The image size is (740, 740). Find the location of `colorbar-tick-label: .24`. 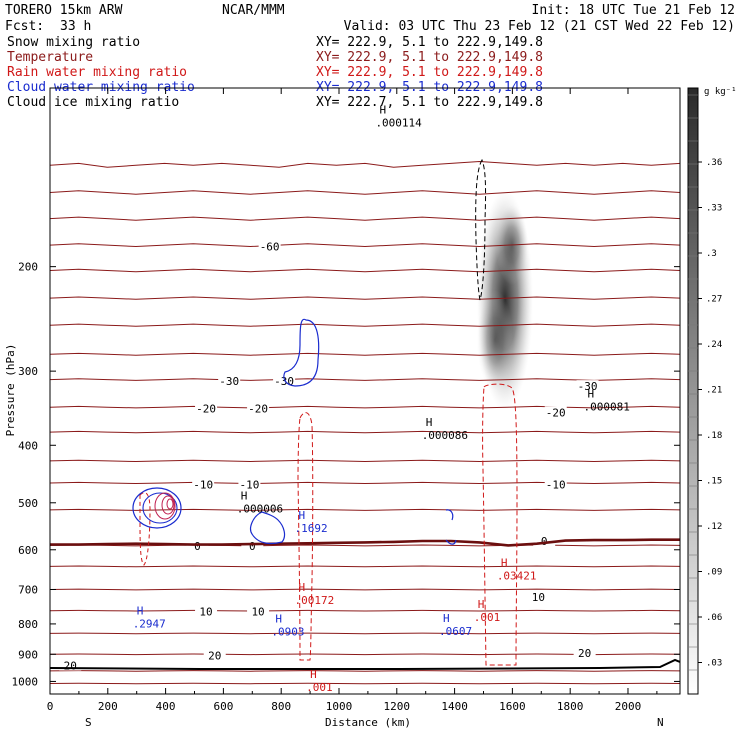

colorbar-tick-label: .24 is located at coordinates (714, 345).